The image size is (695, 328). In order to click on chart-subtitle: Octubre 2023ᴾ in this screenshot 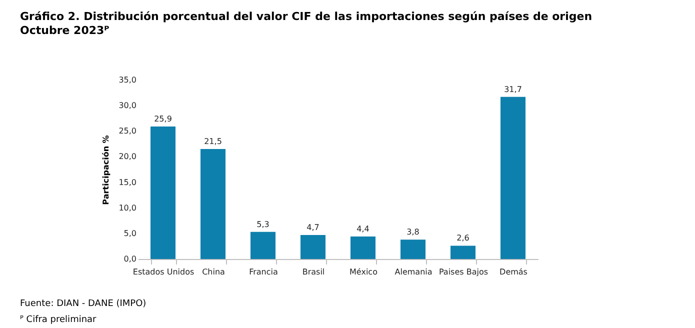, I will do `click(65, 30)`.